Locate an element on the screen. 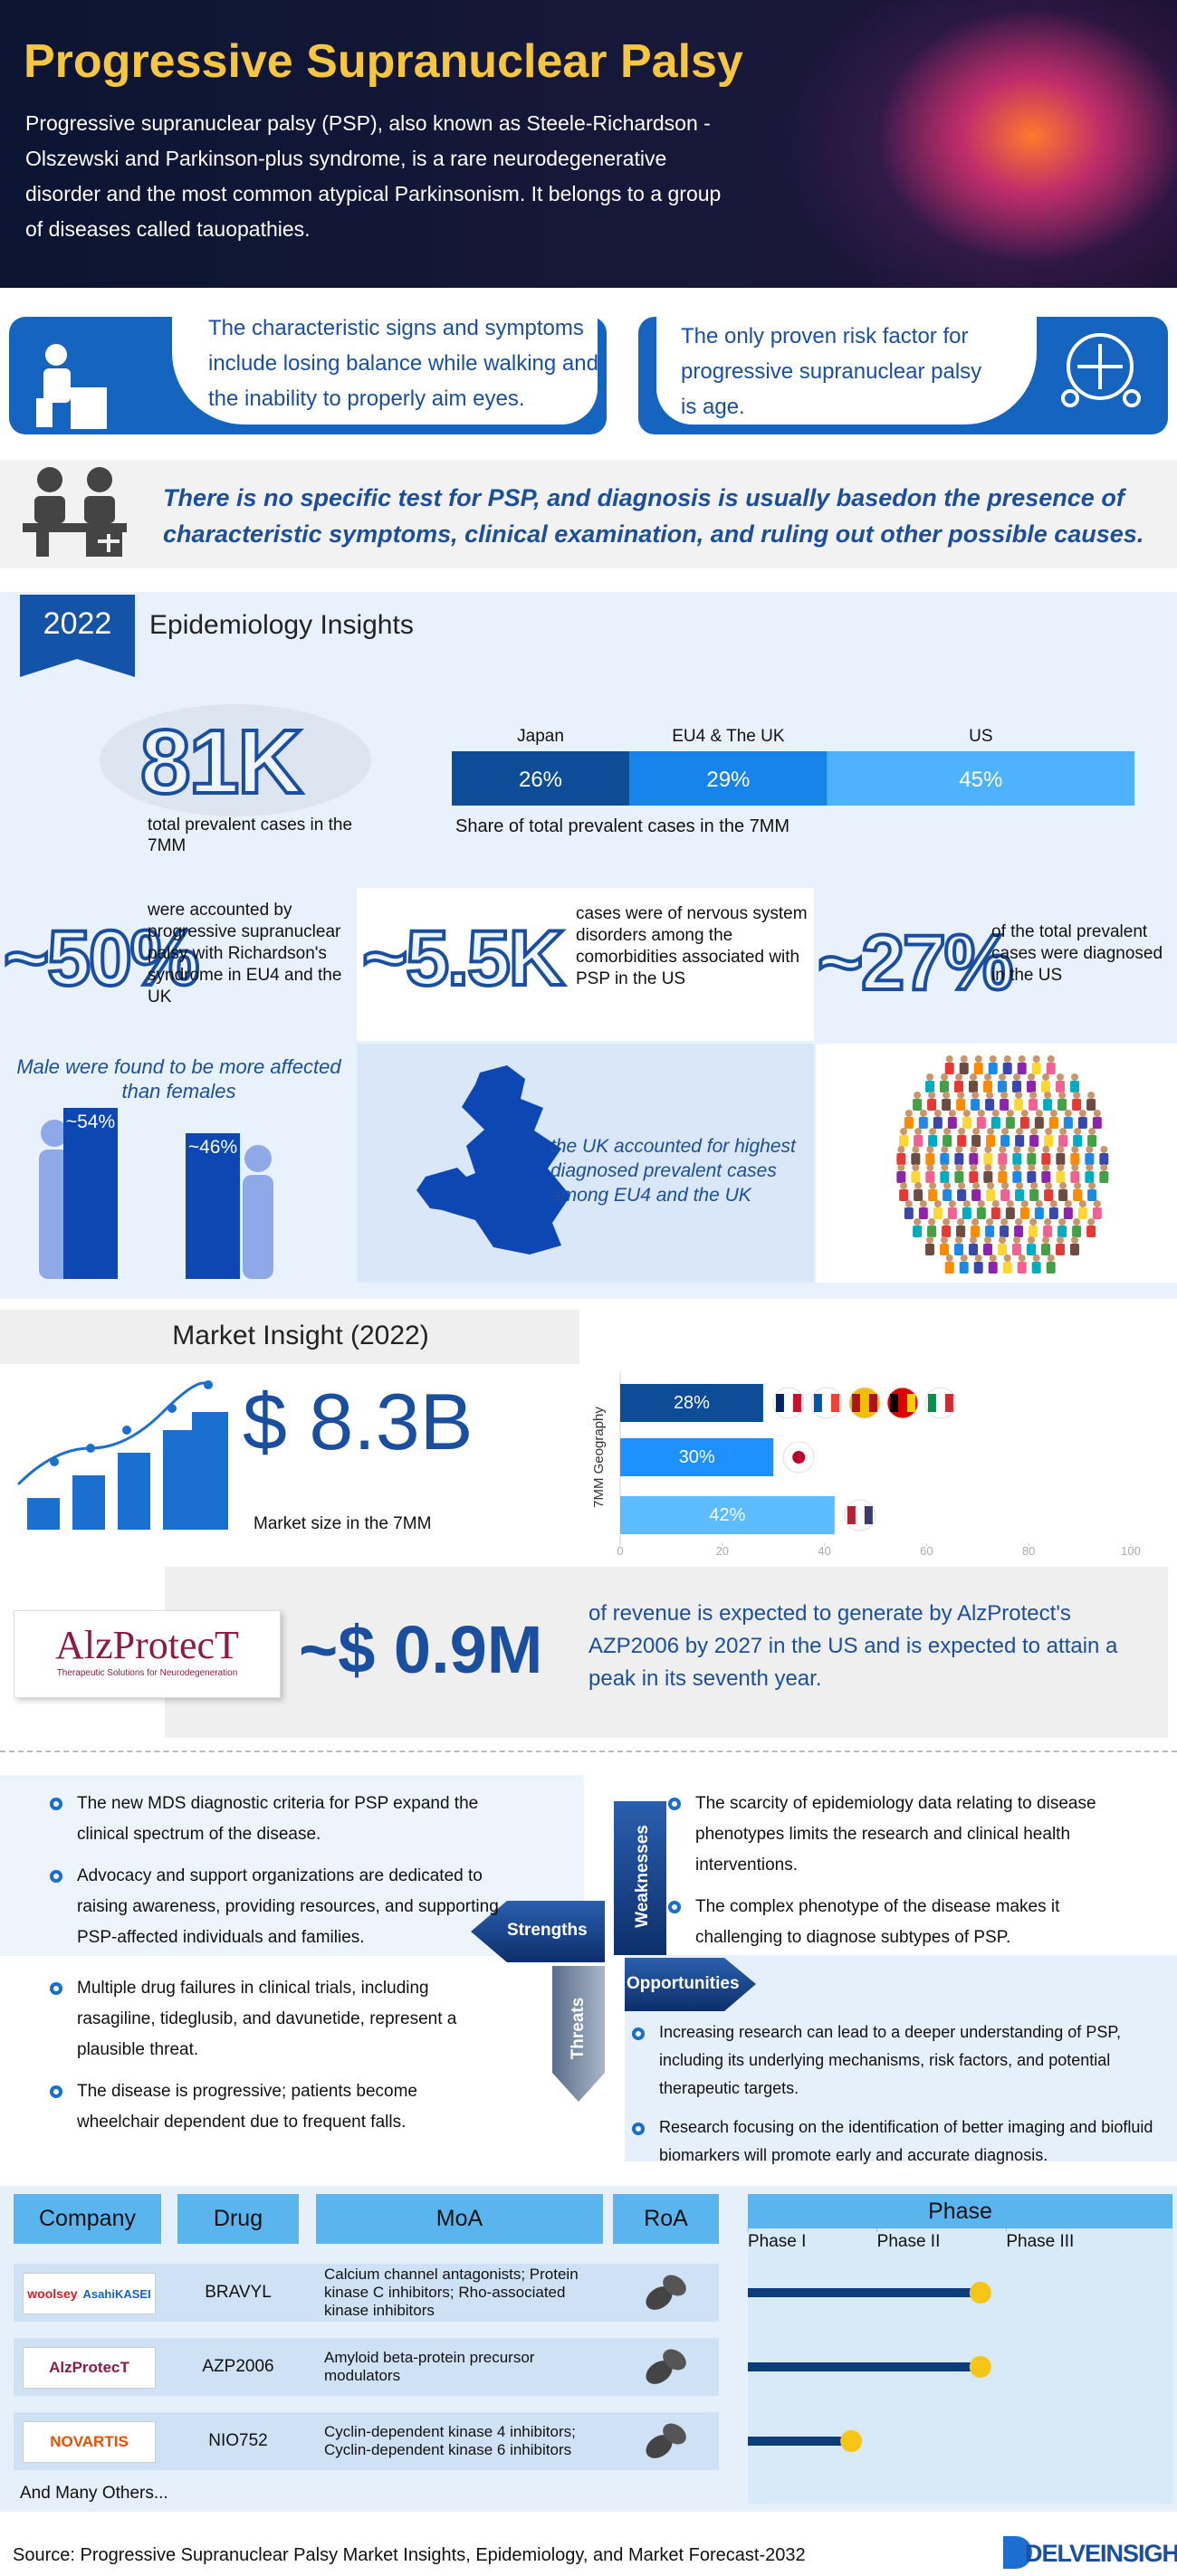 Image resolution: width=1177 pixels, height=2576 pixels. market-header-bg is located at coordinates (289, 1337).